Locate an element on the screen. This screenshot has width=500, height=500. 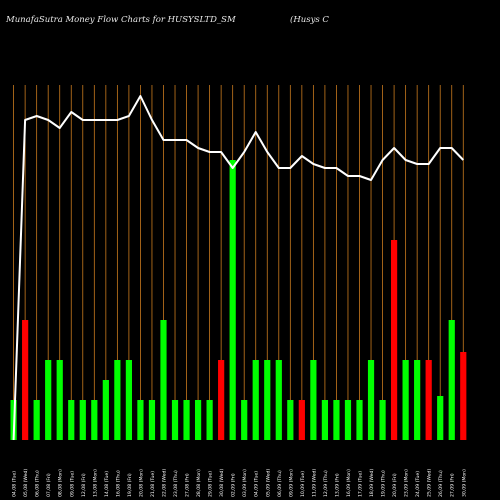
x-tick-label: 14,08 (Tue) is located at coordinates (107, 484).